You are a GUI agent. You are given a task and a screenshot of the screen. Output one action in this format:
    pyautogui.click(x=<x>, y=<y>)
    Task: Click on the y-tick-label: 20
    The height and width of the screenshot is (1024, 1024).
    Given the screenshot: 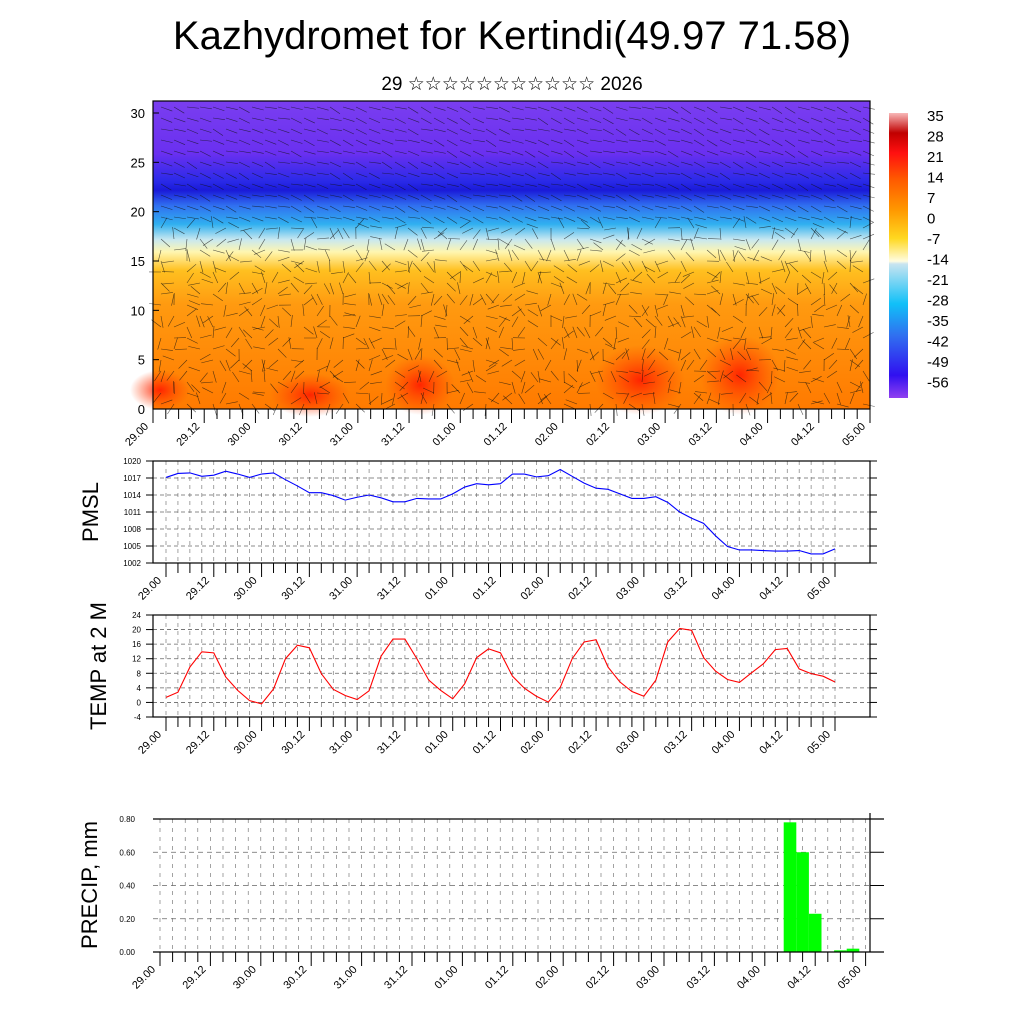 What is the action you would take?
    pyautogui.click(x=136, y=630)
    